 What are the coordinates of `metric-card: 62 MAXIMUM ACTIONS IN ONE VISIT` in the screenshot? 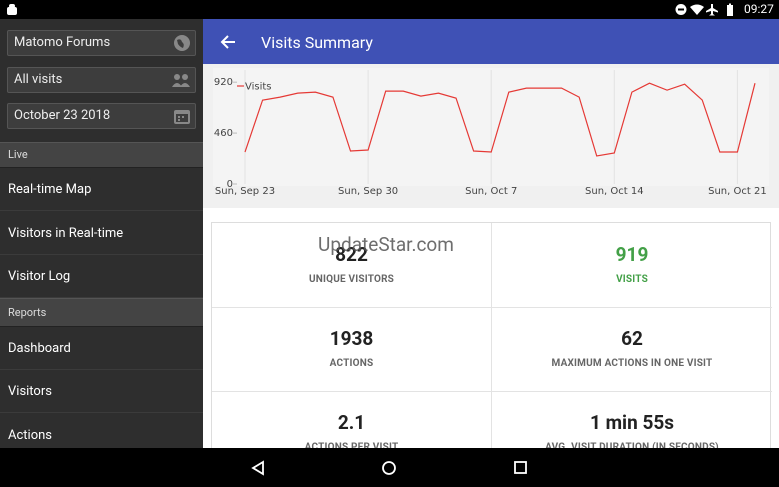 It's located at (632, 349).